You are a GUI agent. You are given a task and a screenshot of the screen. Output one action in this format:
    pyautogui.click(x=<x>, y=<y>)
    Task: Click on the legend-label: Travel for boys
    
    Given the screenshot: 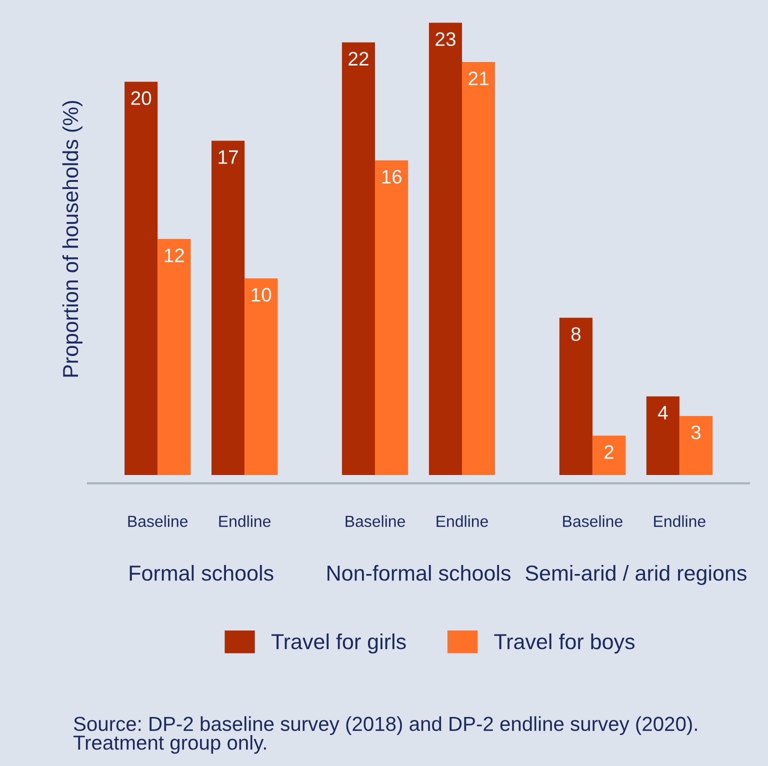 What is the action you would take?
    pyautogui.click(x=564, y=643)
    